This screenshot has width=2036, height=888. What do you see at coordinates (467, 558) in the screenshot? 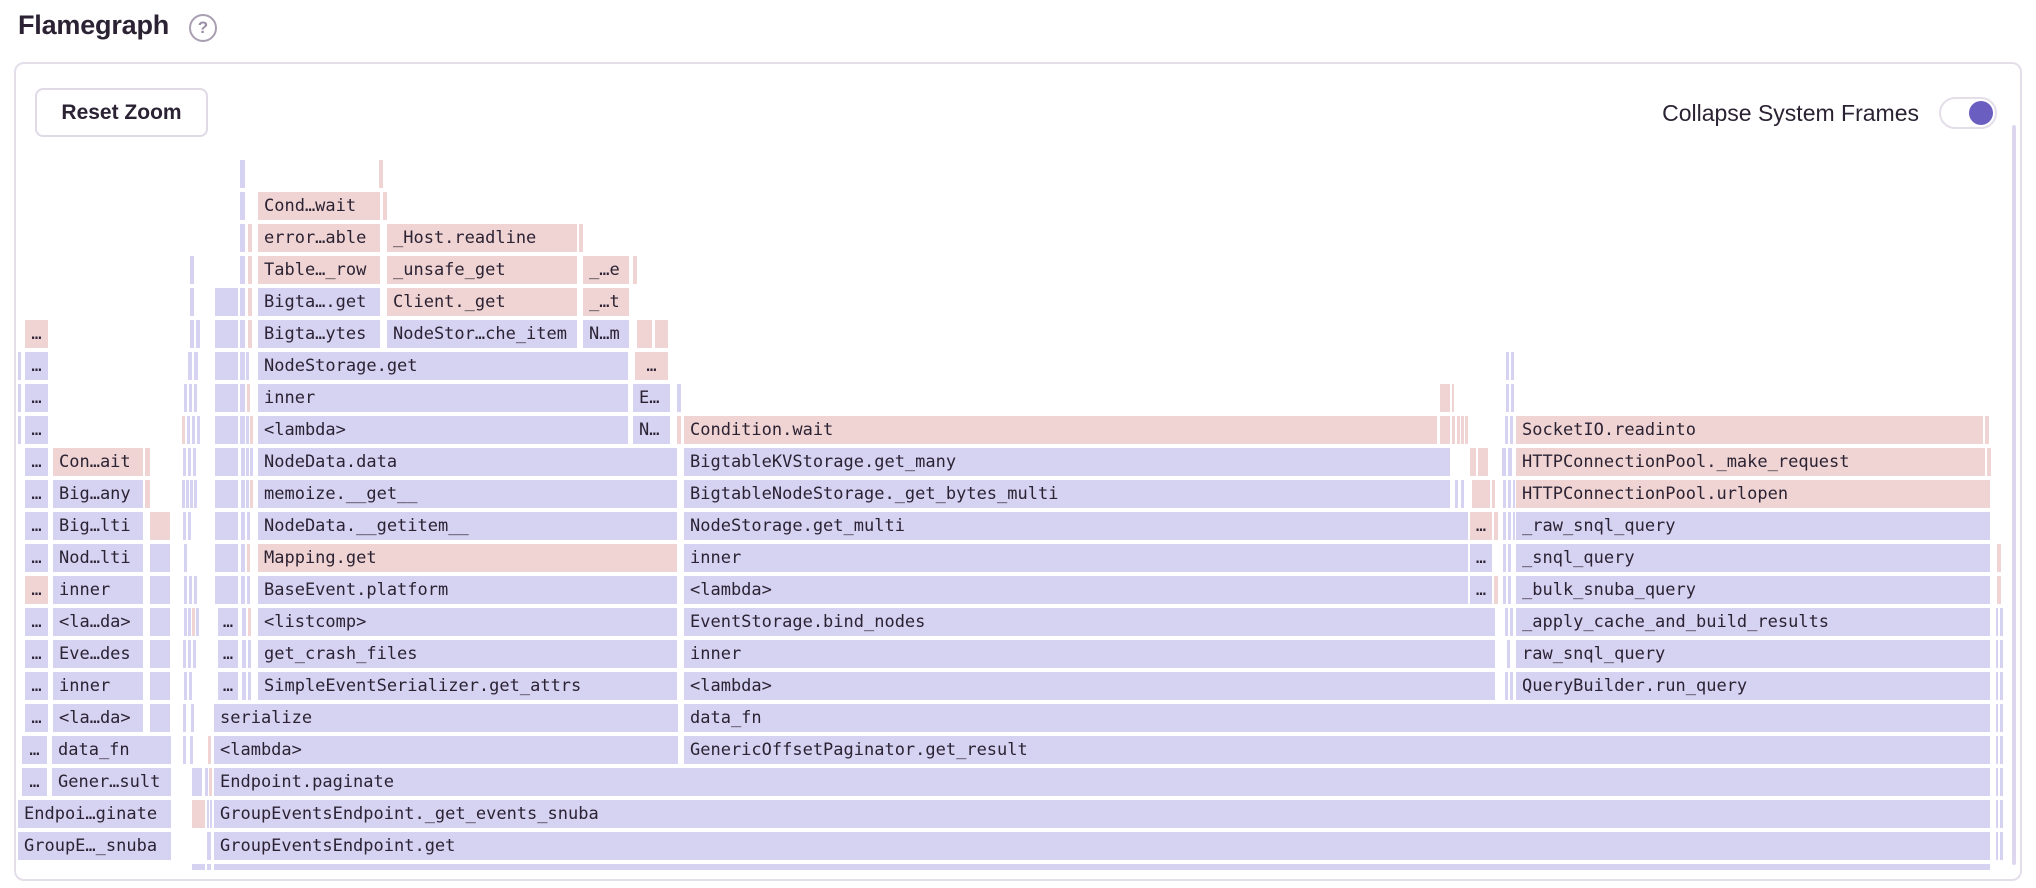
I see `frame: Mapping.get` at bounding box center [467, 558].